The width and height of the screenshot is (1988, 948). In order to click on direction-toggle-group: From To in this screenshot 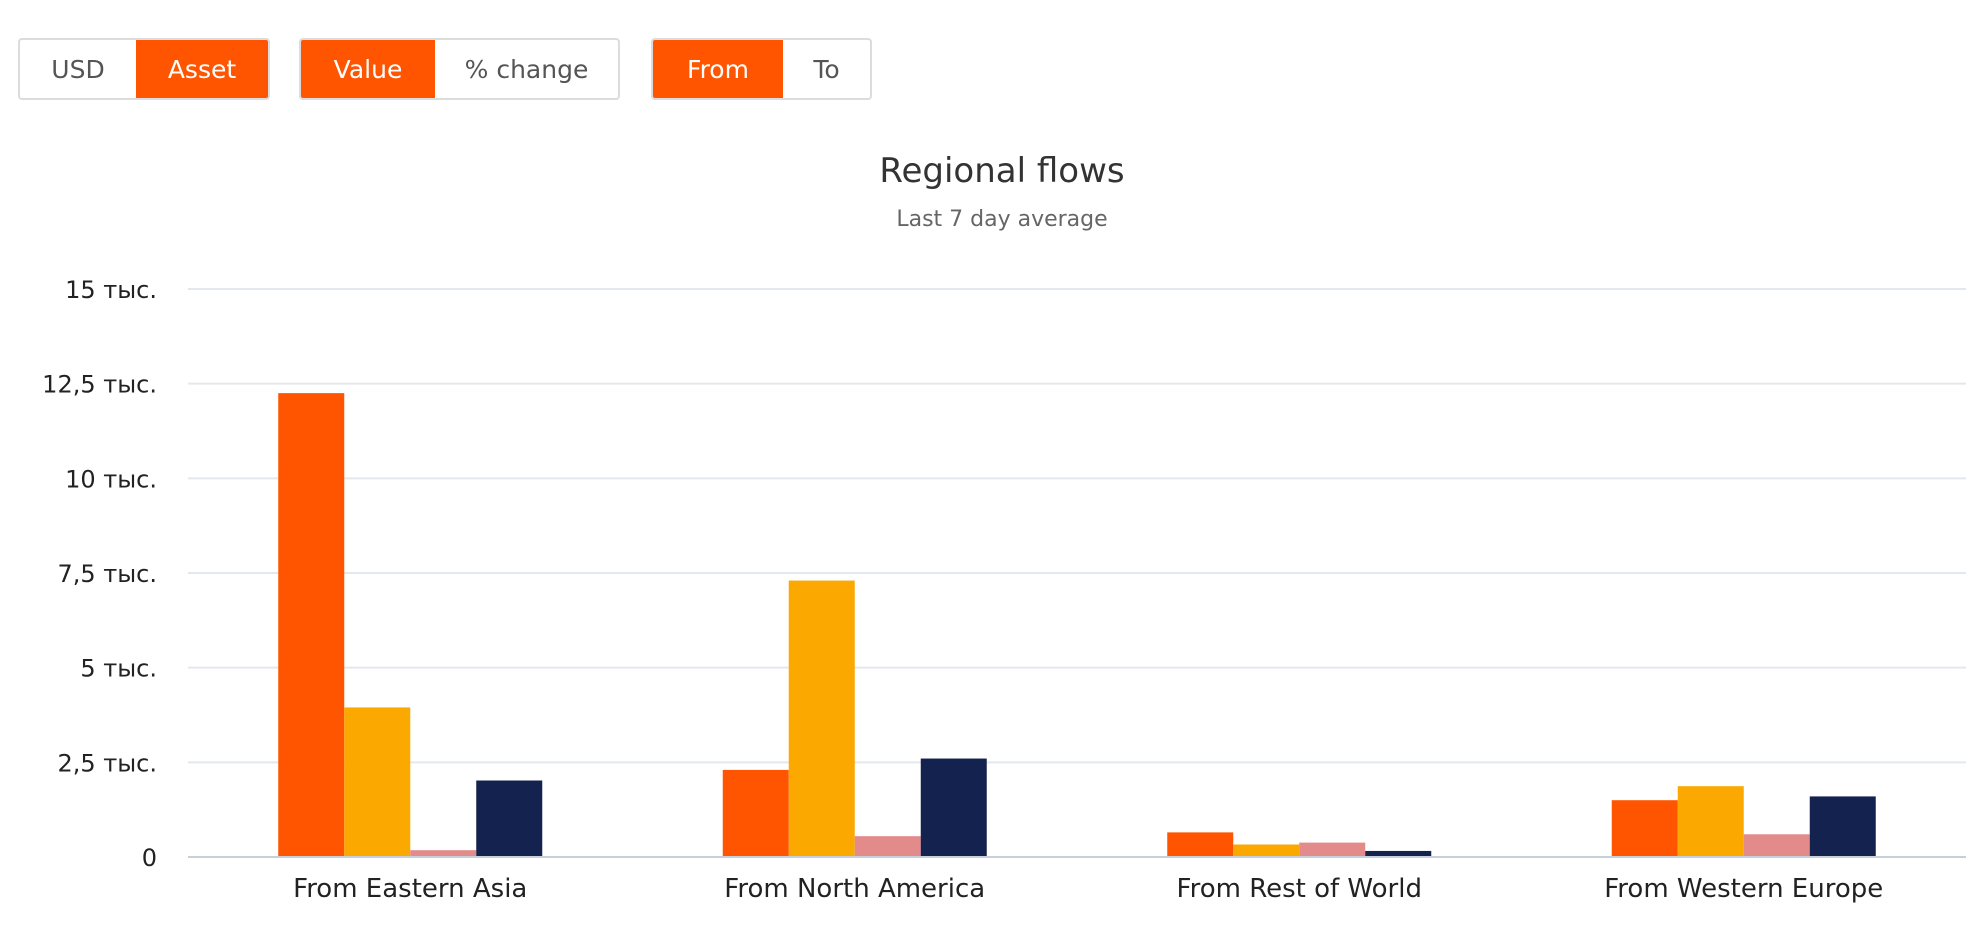, I will do `click(761, 69)`.